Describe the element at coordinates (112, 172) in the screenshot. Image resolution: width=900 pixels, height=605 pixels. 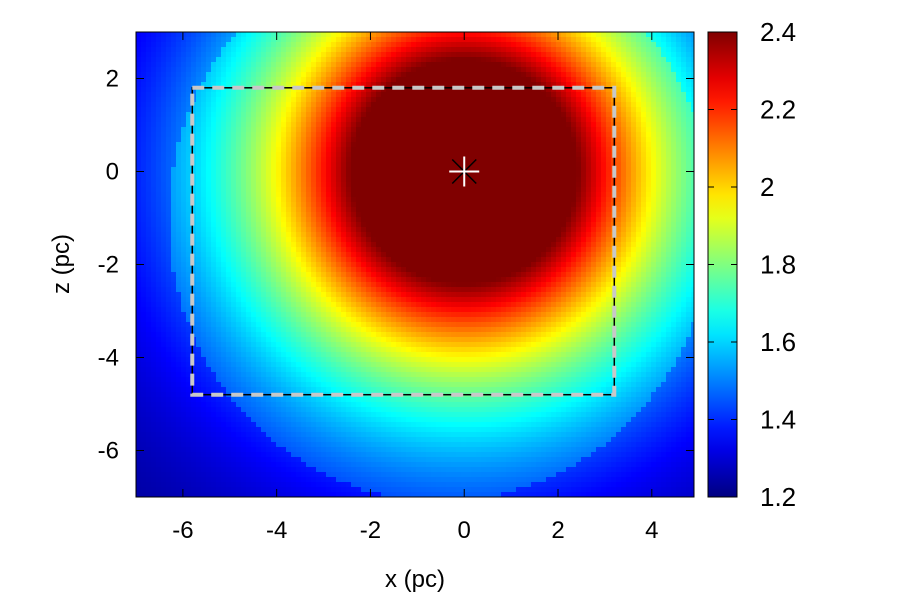
I see `y-tick-label: 0` at that location.